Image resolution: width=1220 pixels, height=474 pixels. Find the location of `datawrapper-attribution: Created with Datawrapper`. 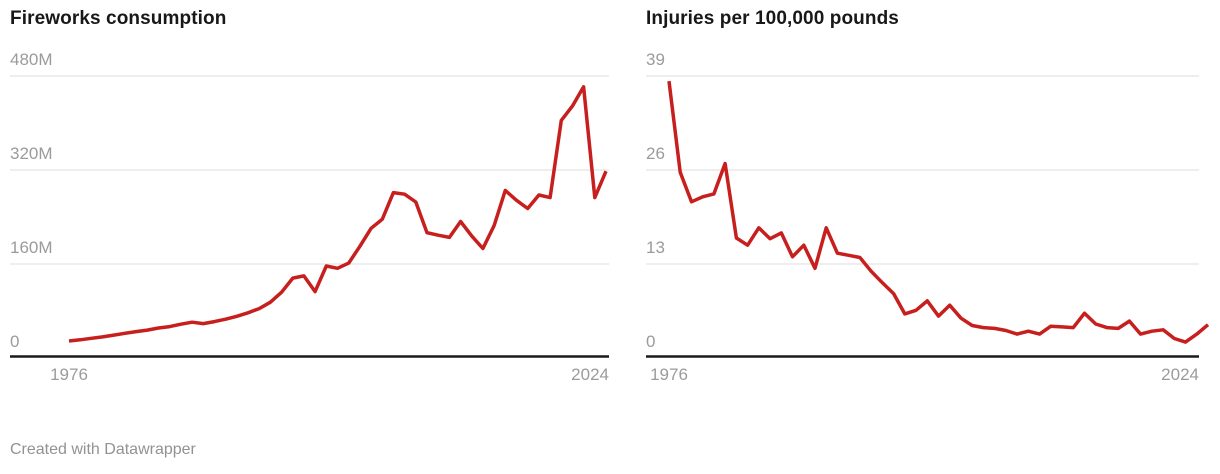

datawrapper-attribution: Created with Datawrapper is located at coordinates (103, 449).